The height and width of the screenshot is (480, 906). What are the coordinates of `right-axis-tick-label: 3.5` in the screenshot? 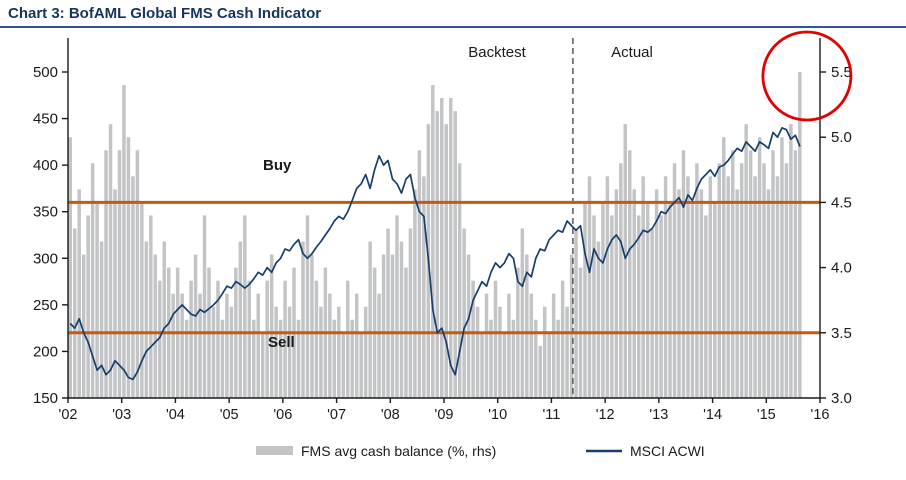 It's located at (841, 333).